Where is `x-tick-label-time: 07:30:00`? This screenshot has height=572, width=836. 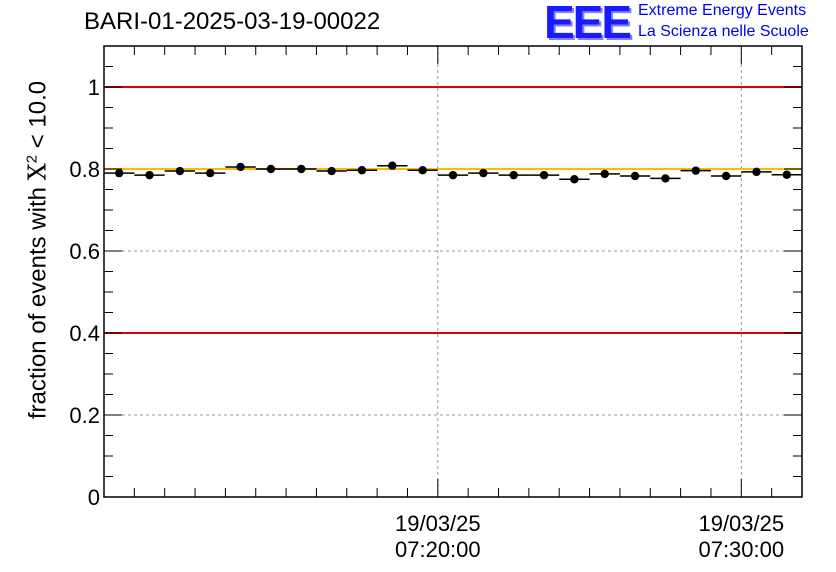 x-tick-label-time: 07:30:00 is located at coordinates (741, 549).